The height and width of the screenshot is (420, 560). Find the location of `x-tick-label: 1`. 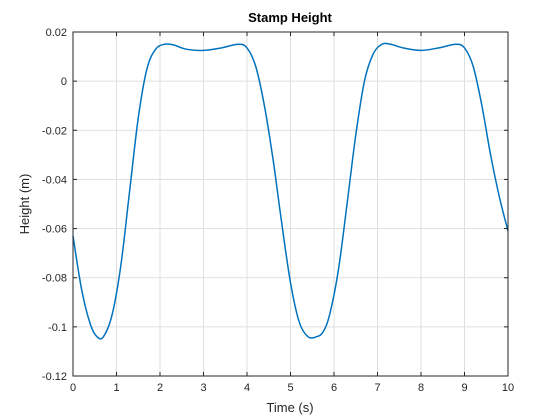

x-tick-label: 1 is located at coordinates (116, 388).